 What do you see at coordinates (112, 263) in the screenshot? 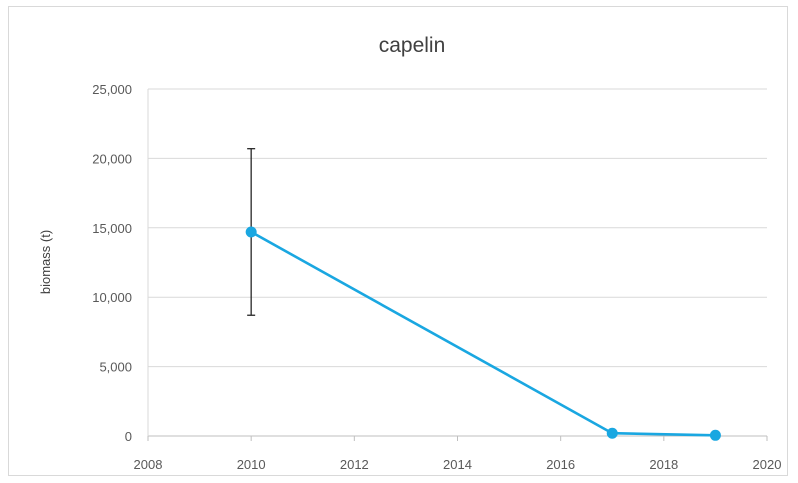
I see `y-tick-labels: 0 5,000 10,000 15,000 20,000 25,000` at bounding box center [112, 263].